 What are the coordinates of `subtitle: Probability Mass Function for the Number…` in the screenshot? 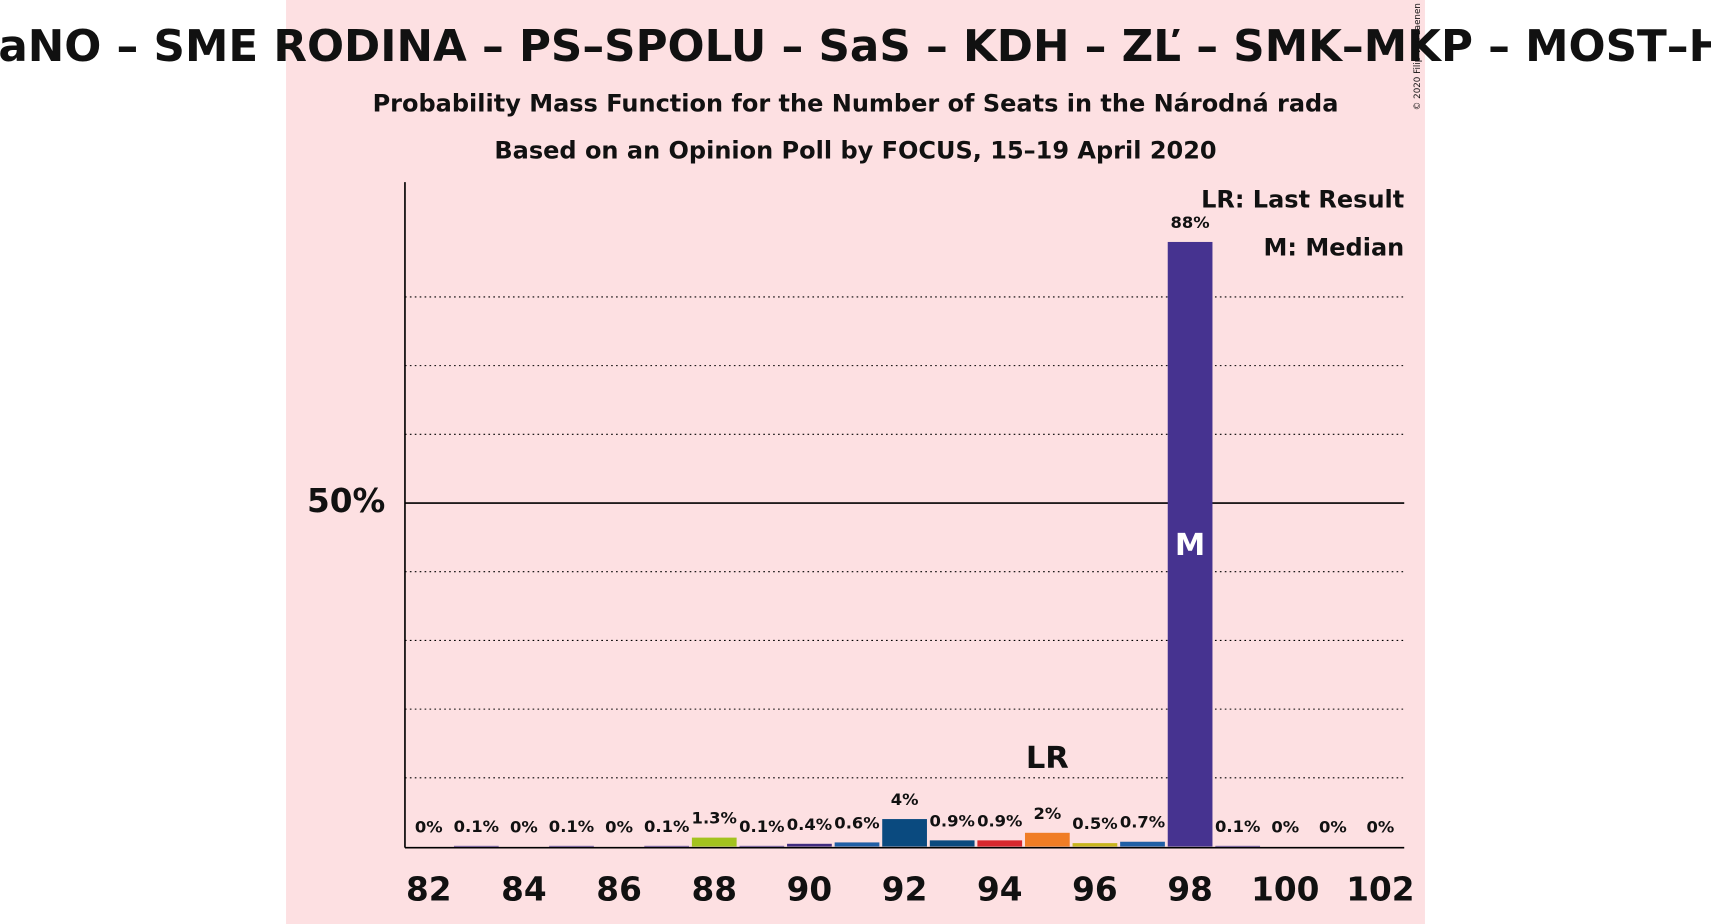 It's located at (856, 104).